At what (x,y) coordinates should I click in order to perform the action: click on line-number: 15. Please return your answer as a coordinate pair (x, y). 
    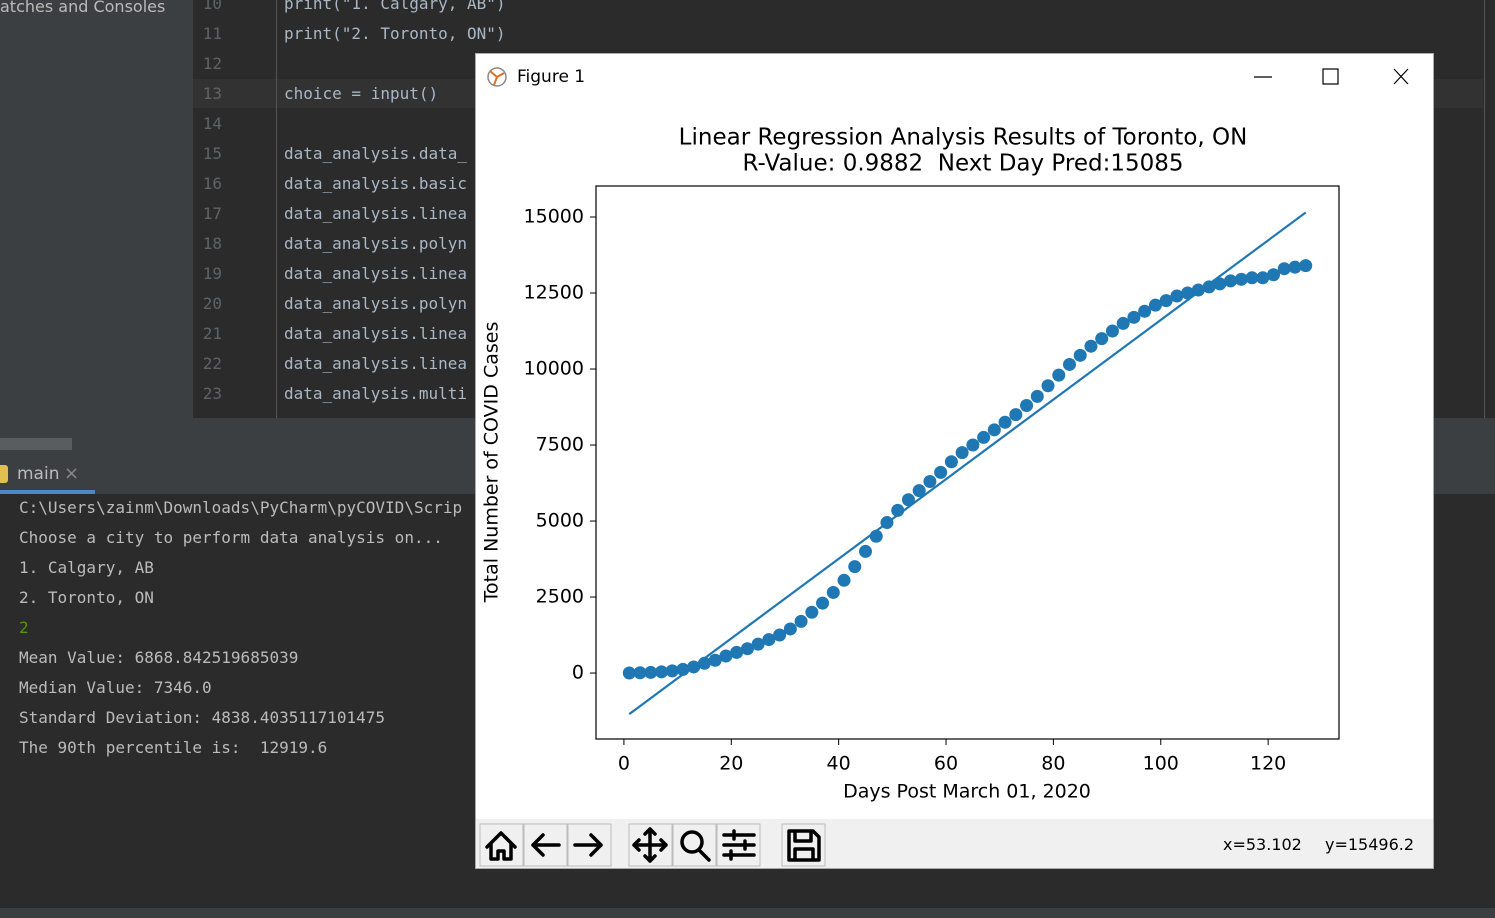
    Looking at the image, I should click on (212, 153).